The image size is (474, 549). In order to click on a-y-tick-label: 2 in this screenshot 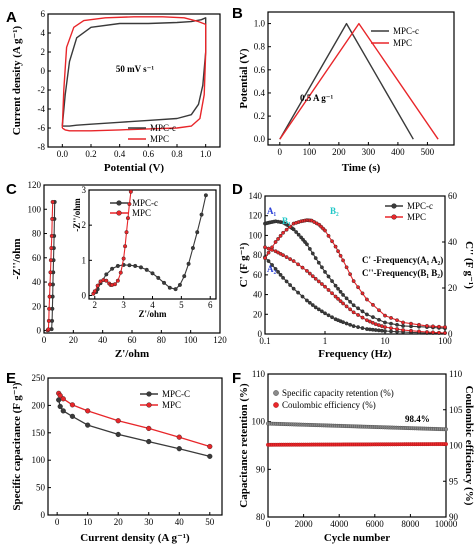, I will do `click(43, 52)`.